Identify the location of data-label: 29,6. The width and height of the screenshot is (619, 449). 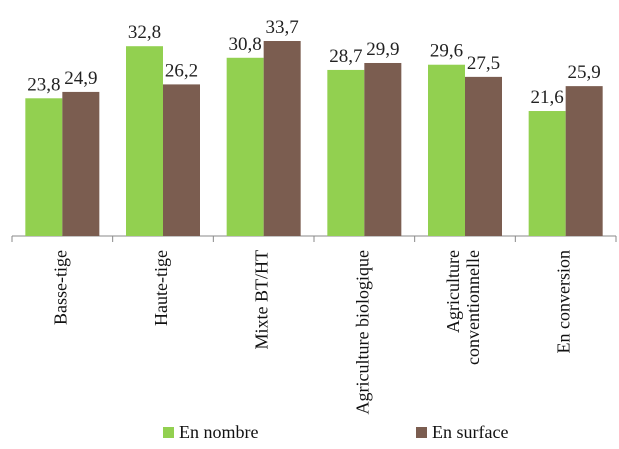
(446, 51).